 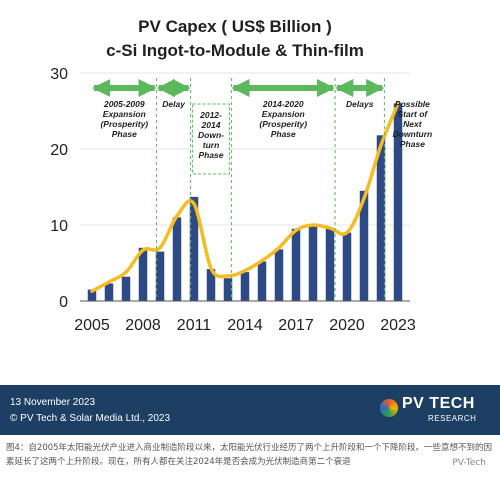 I want to click on phase-label-line: Delay, so click(x=174, y=104).